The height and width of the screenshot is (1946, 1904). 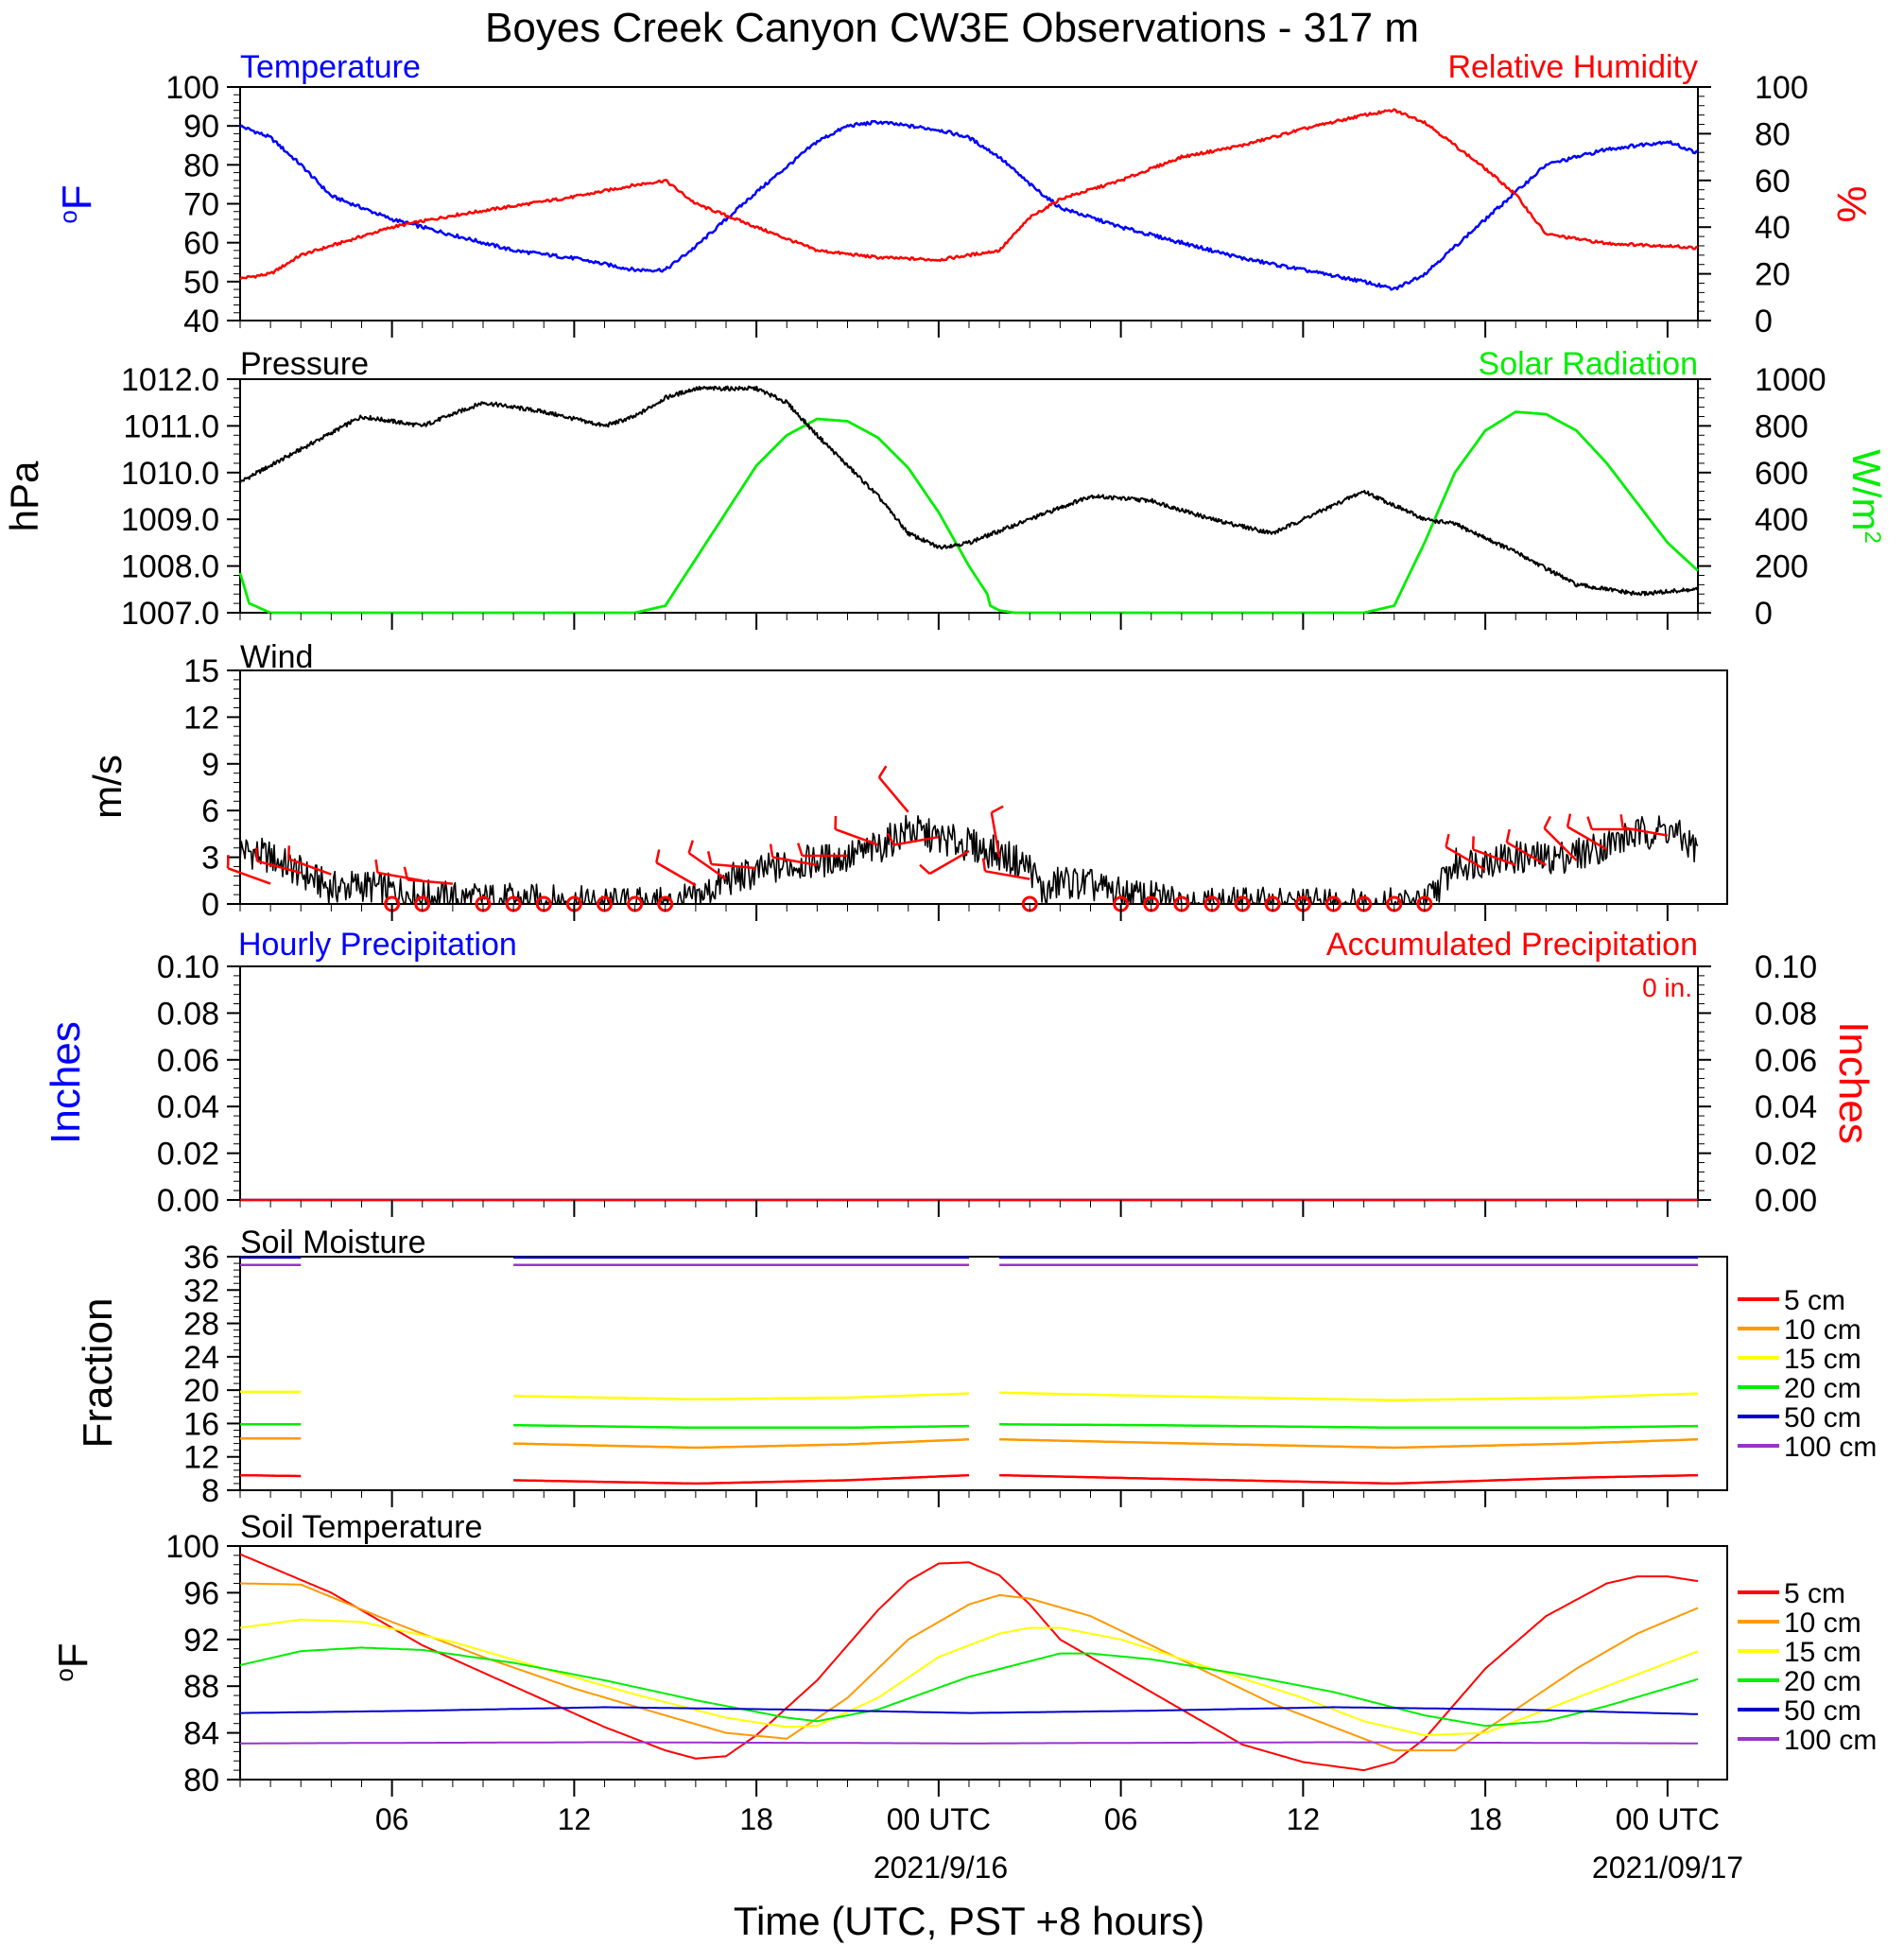 I want to click on soil-temp-axis-ticks: 80 84 88 92 96 100, so click(x=202, y=1664).